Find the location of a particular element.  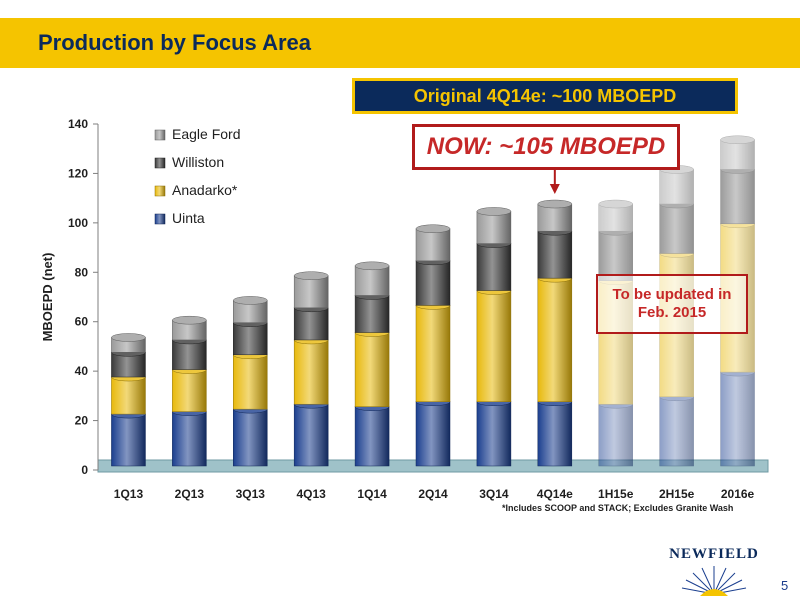

x-tick-label: 2H15e is located at coordinates (677, 494).